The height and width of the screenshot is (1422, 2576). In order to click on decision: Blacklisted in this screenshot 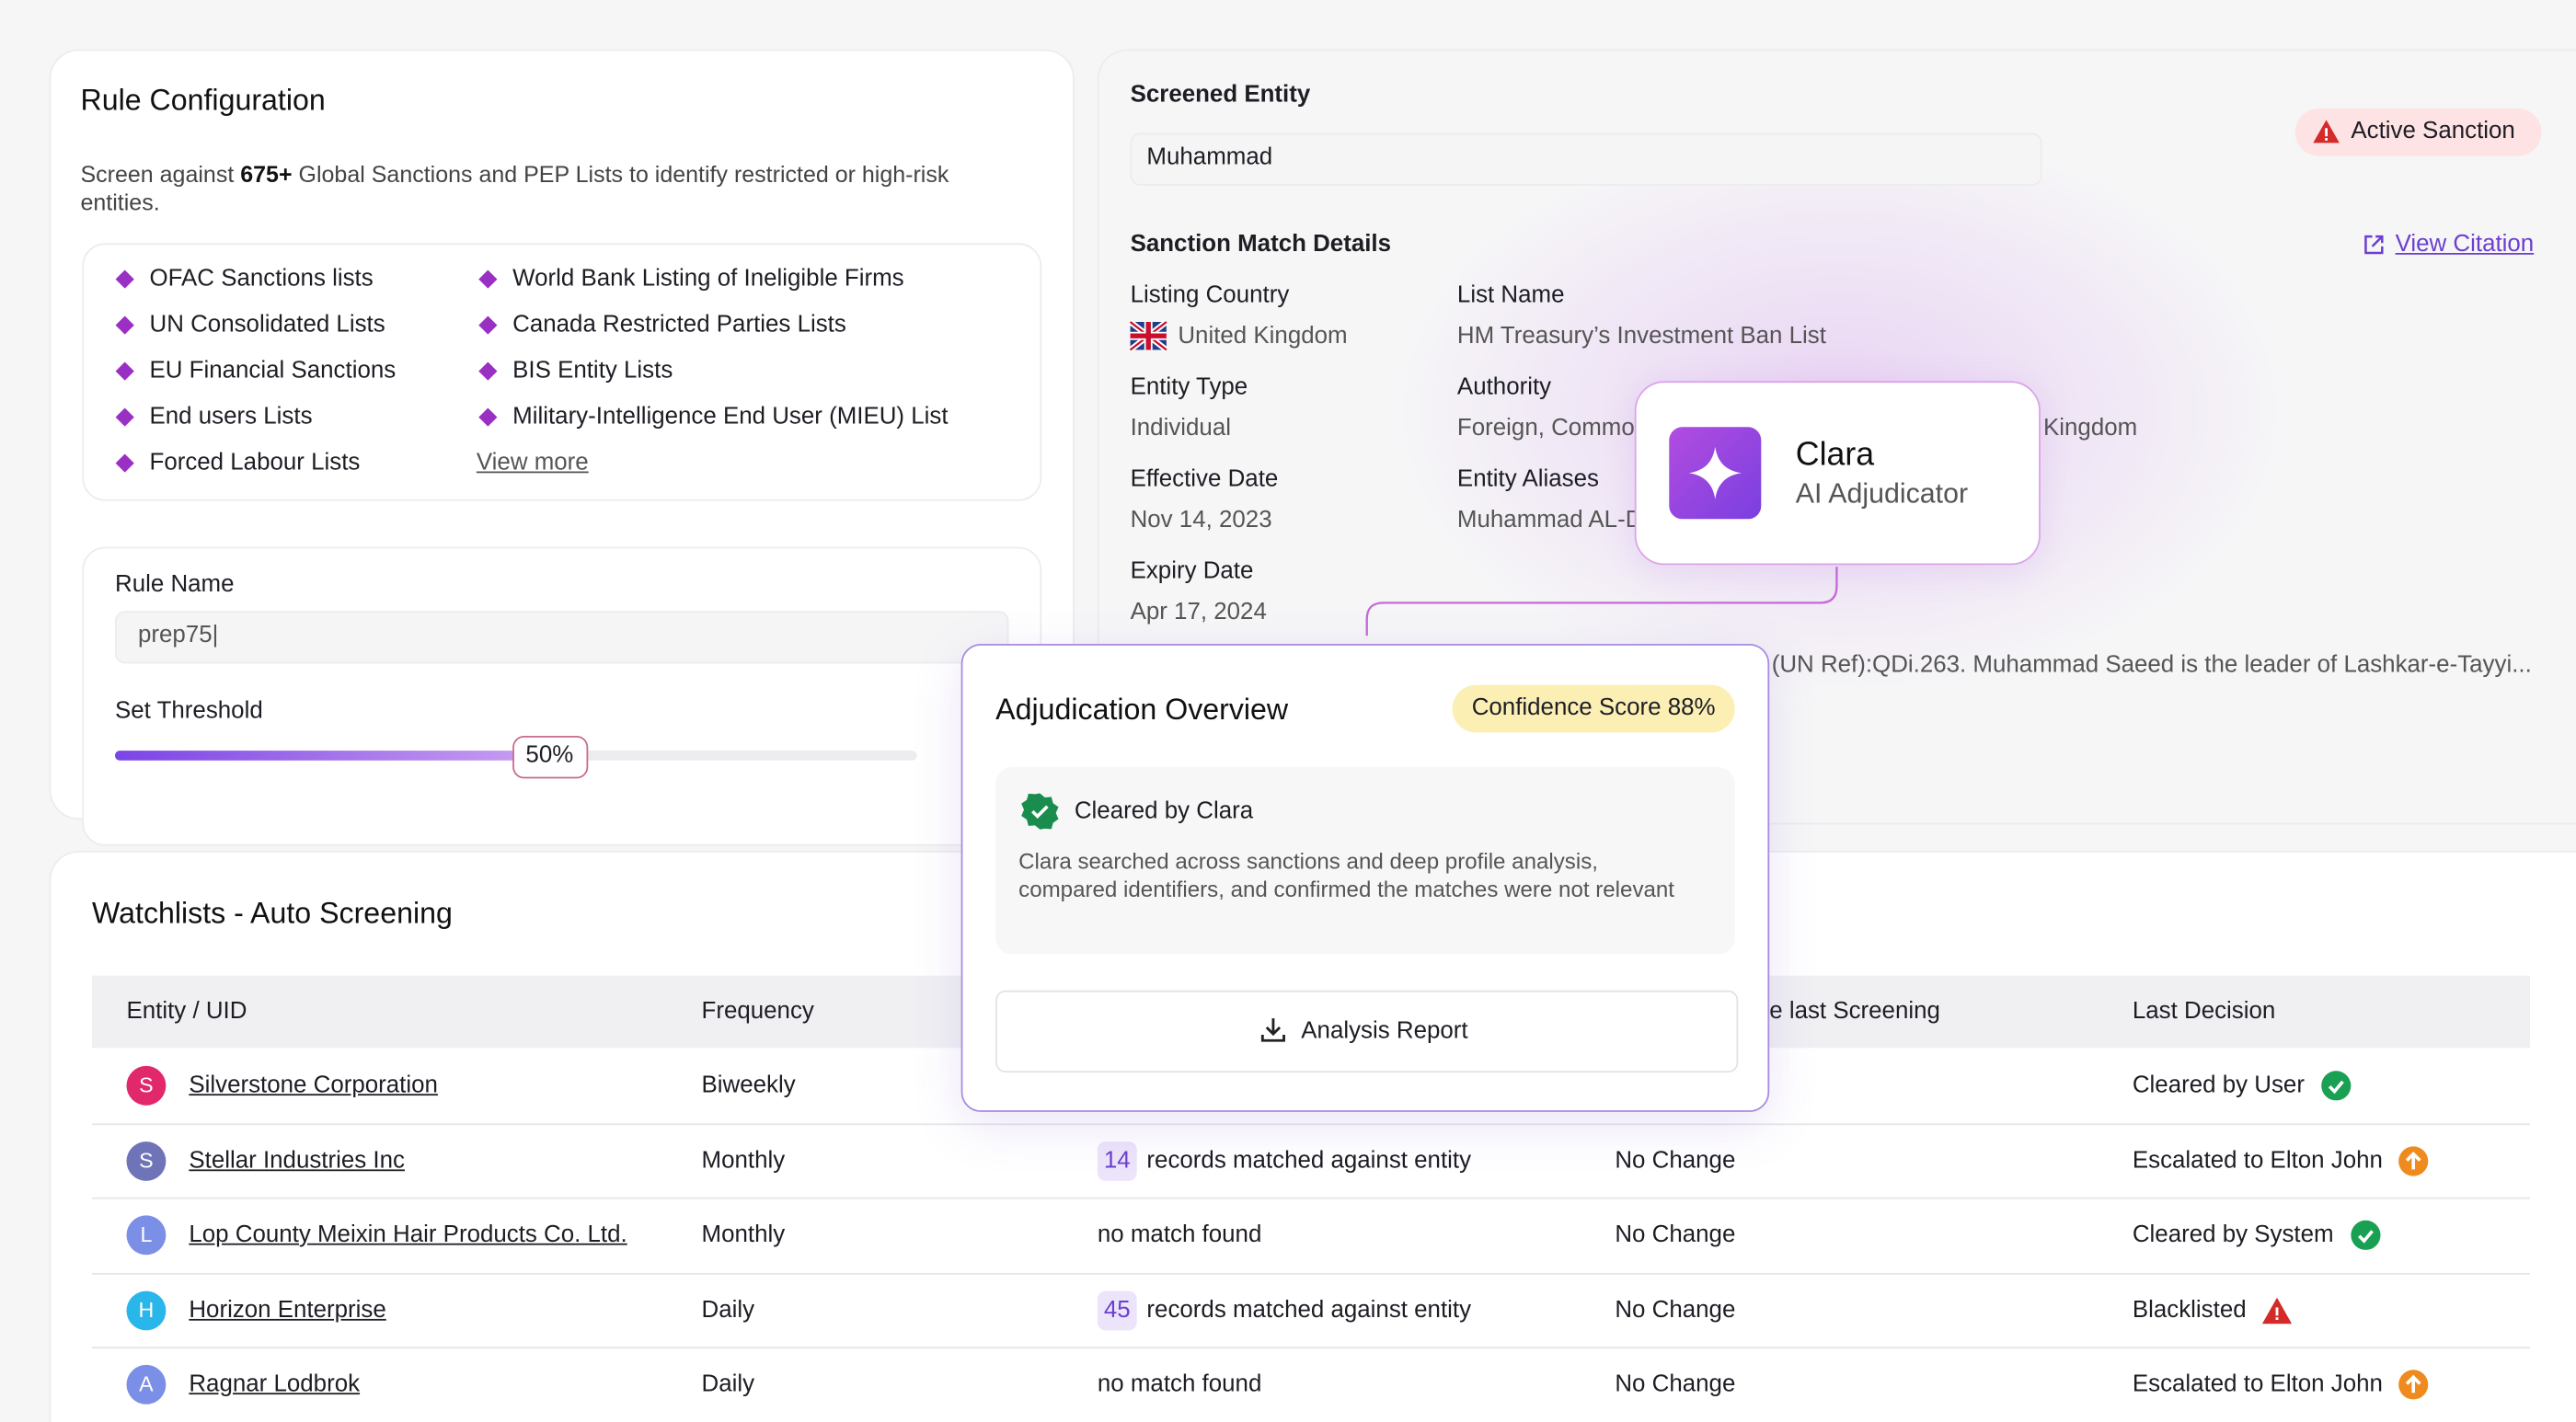, I will do `click(2189, 1310)`.